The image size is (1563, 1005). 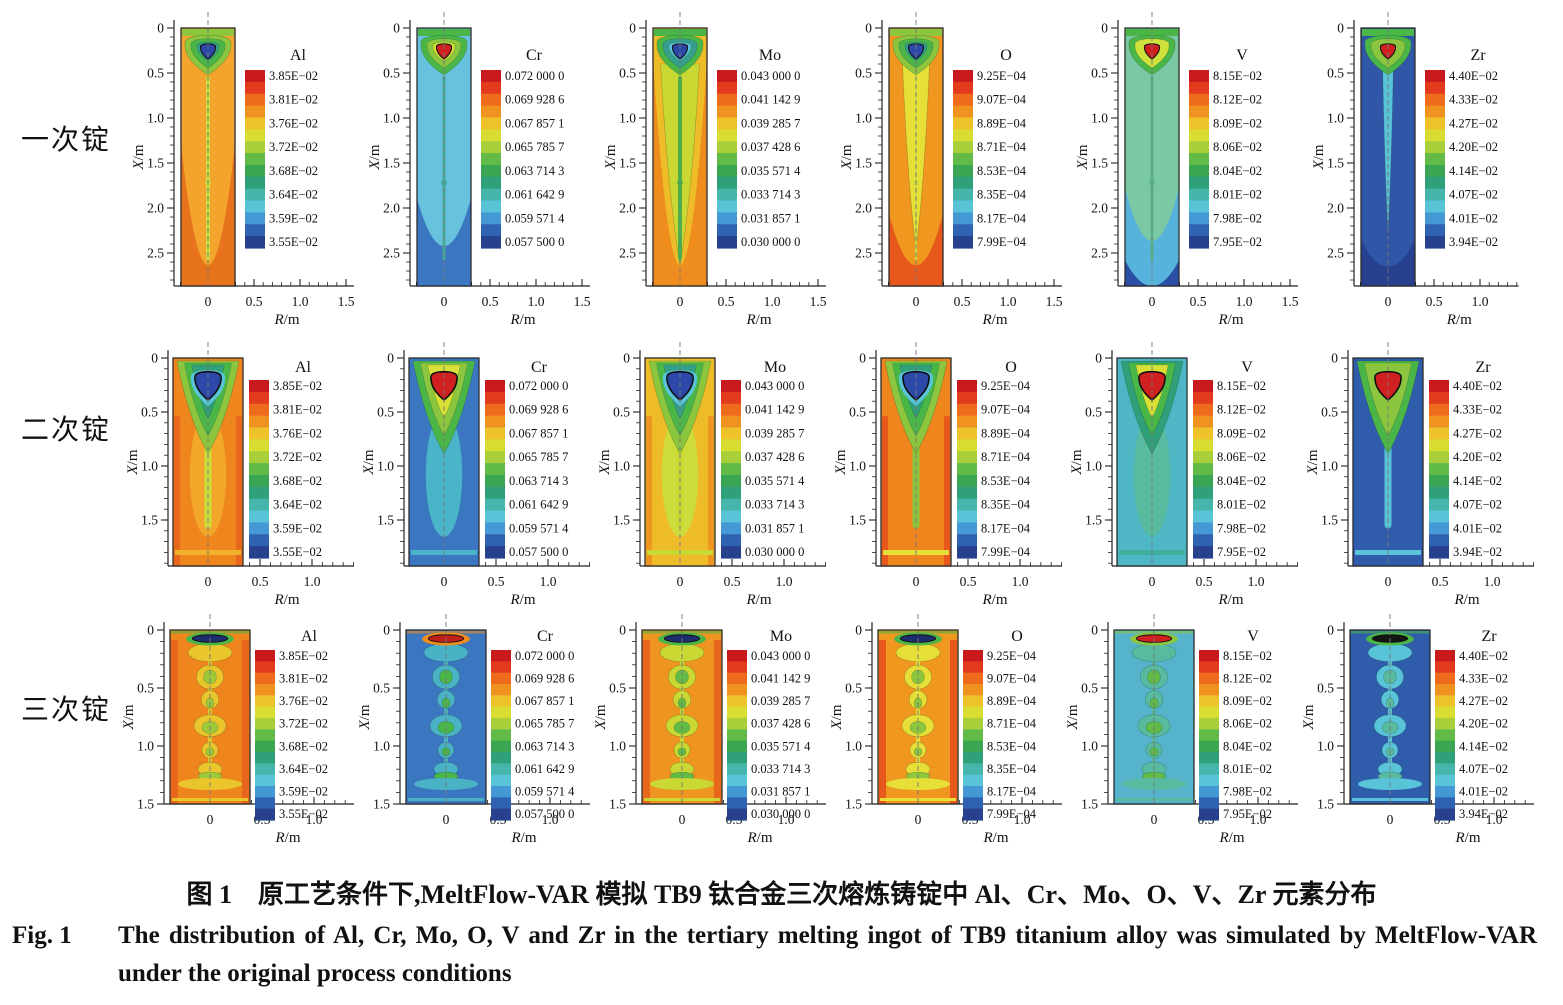 What do you see at coordinates (1237, 218) in the screenshot?
I see `colorbar-label: 7.98E−02` at bounding box center [1237, 218].